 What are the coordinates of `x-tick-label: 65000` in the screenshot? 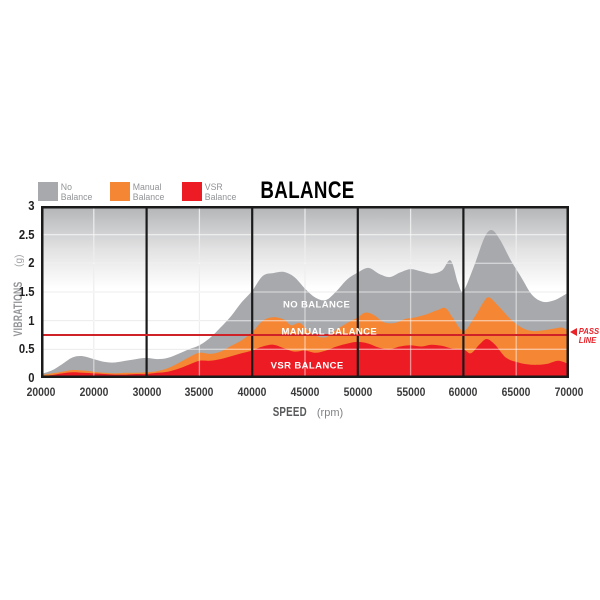 It's located at (516, 393).